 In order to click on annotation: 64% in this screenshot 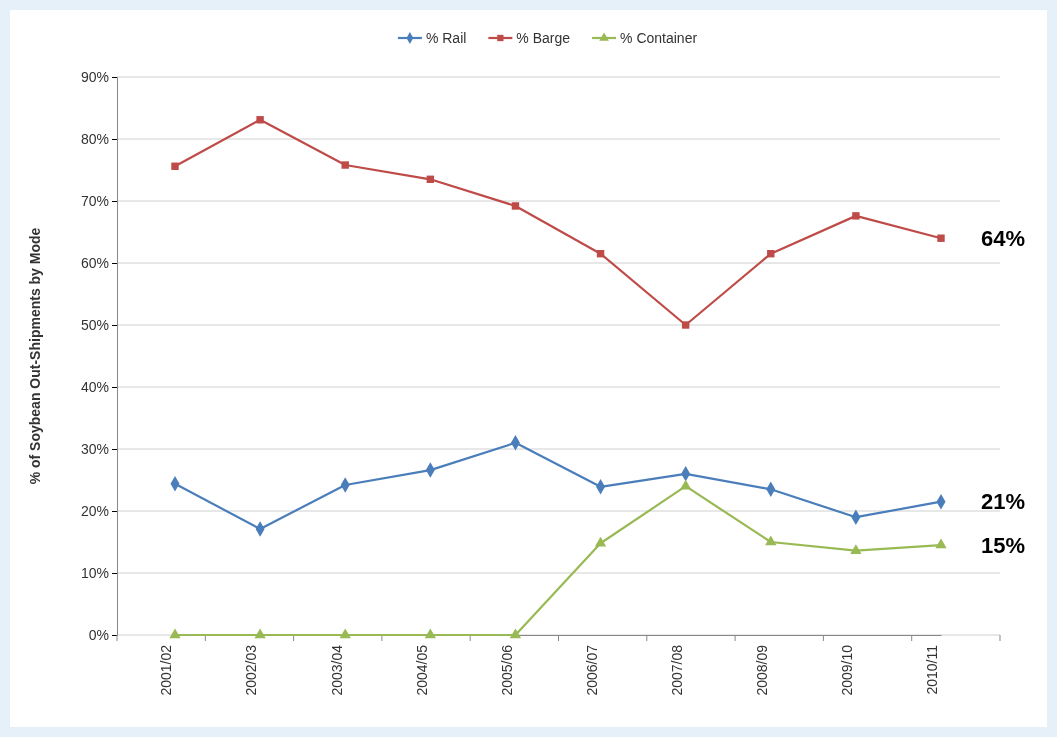, I will do `click(1003, 238)`.